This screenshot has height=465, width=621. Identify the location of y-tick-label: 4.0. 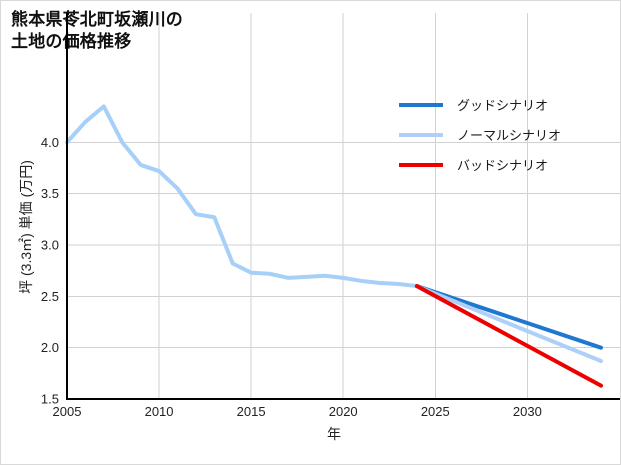
(50, 142).